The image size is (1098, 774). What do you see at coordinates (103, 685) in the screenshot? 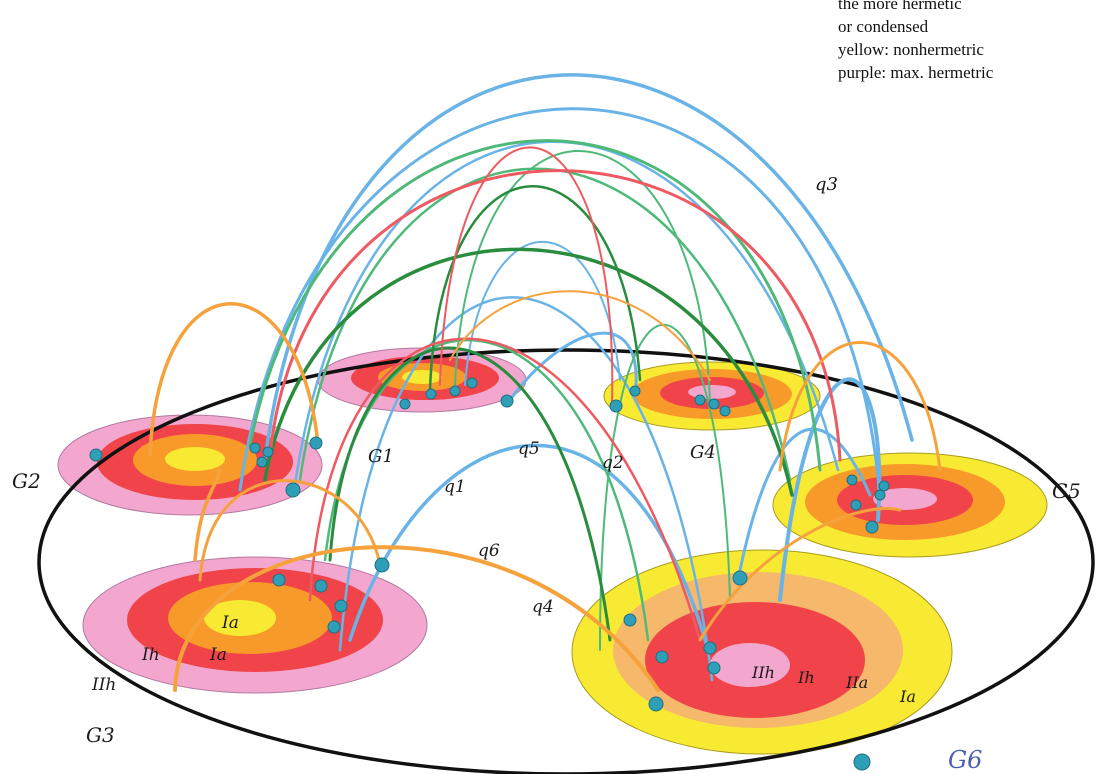
I see `ring-label-g3-iih: IIh` at bounding box center [103, 685].